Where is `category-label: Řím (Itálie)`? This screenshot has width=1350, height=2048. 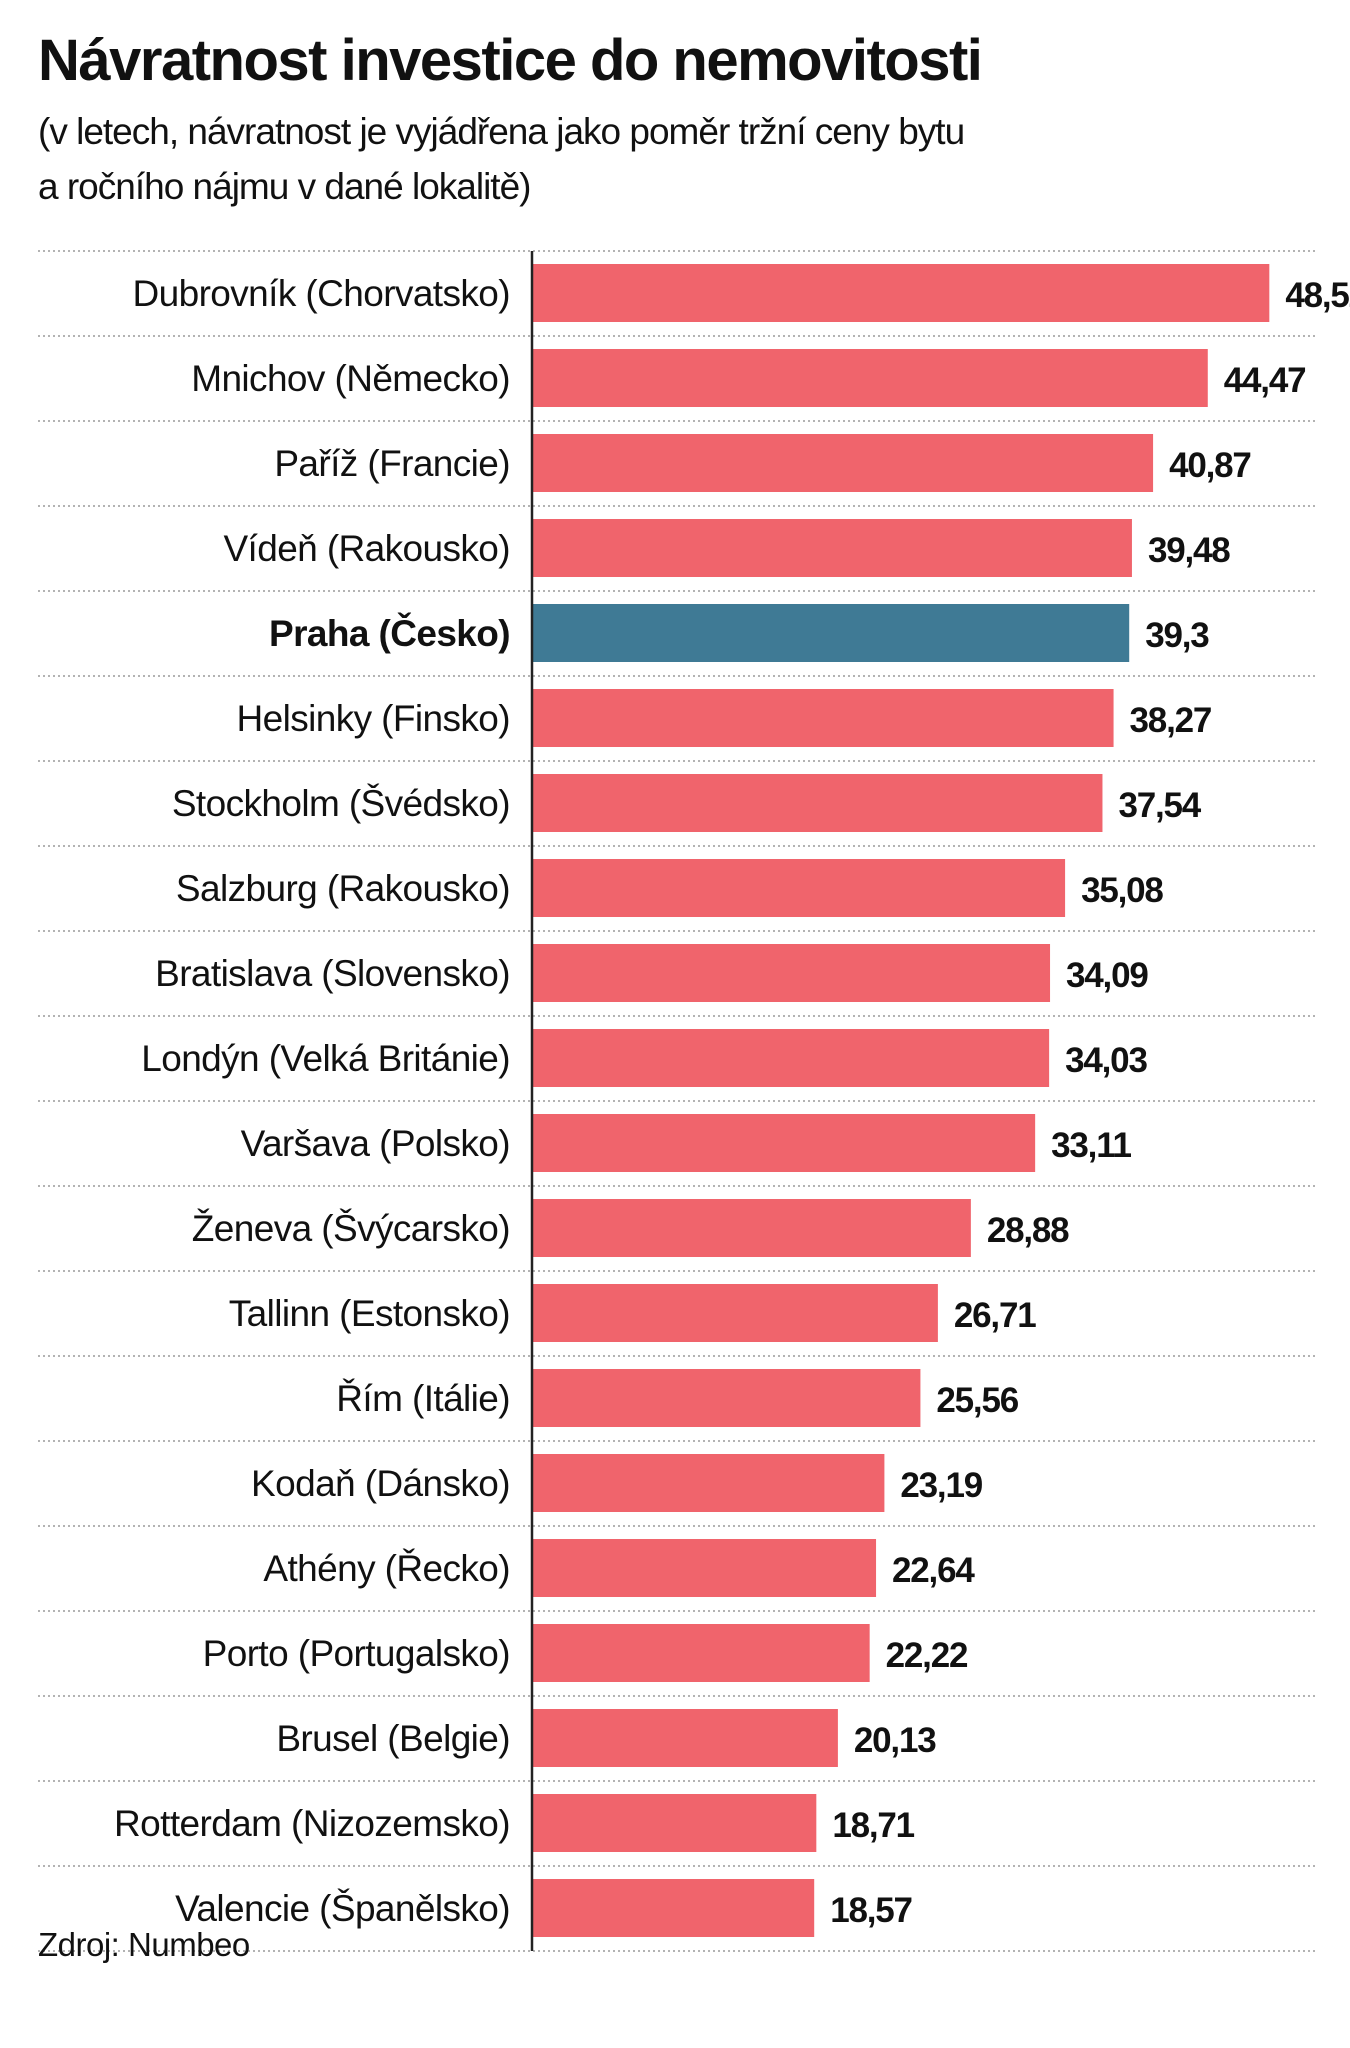
category-label: Řím (Itálie) is located at coordinates (423, 1398).